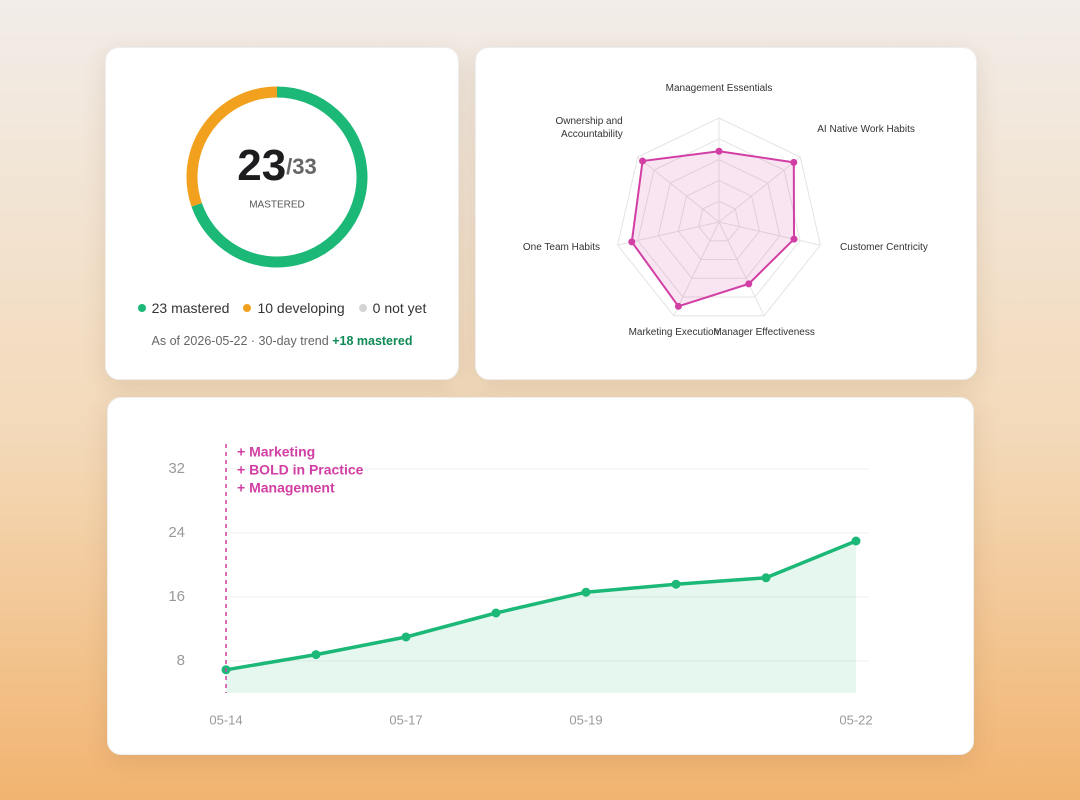  What do you see at coordinates (589, 128) in the screenshot?
I see `axis-label: Ownership and Accountability` at bounding box center [589, 128].